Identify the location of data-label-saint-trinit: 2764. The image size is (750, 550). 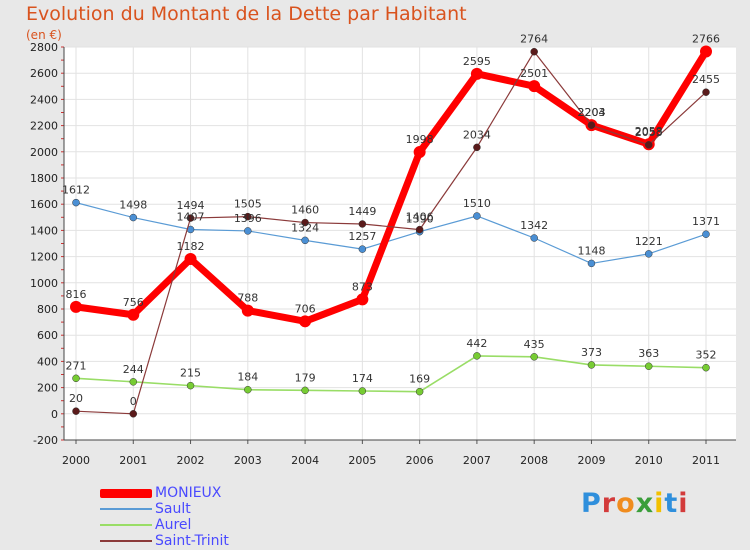
(534, 39).